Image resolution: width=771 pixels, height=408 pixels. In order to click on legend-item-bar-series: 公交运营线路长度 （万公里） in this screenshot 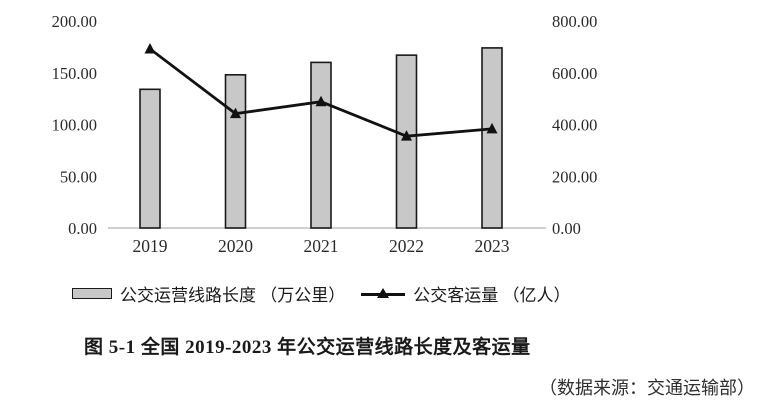, I will do `click(208, 293)`.